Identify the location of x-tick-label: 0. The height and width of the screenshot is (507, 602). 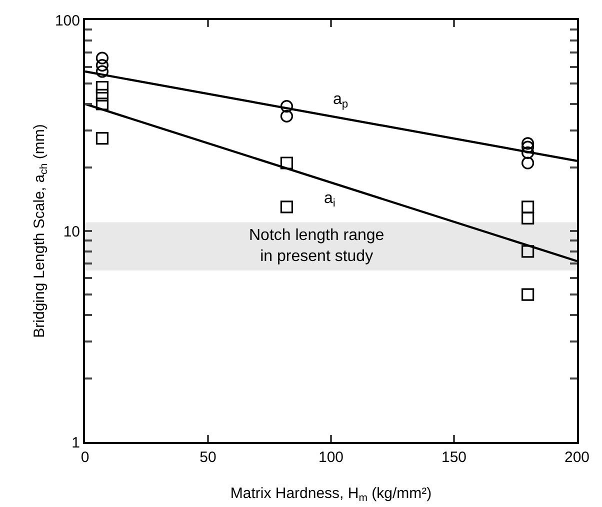
(85, 457).